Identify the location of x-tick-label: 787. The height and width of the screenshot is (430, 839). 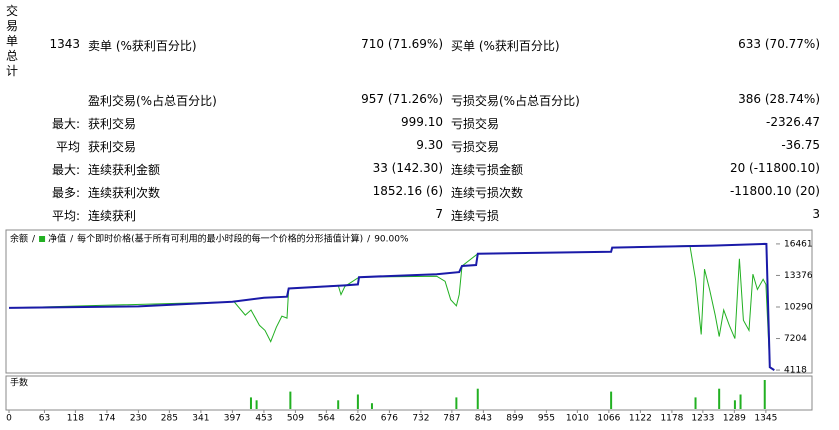
(451, 419).